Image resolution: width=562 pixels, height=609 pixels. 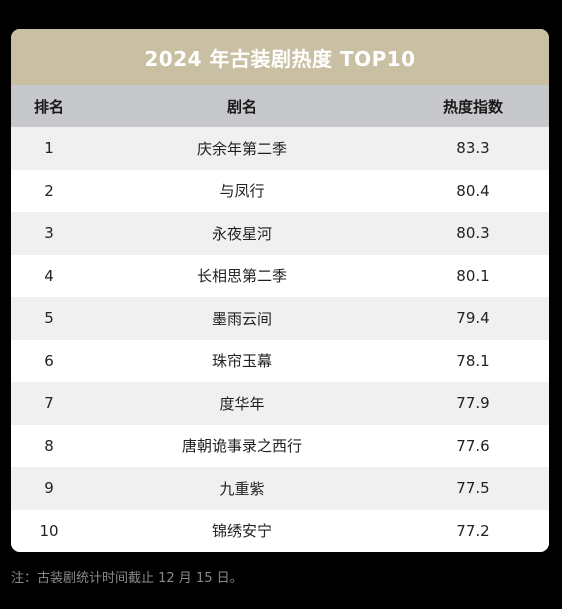 I want to click on rank-cell: 4, so click(x=49, y=275).